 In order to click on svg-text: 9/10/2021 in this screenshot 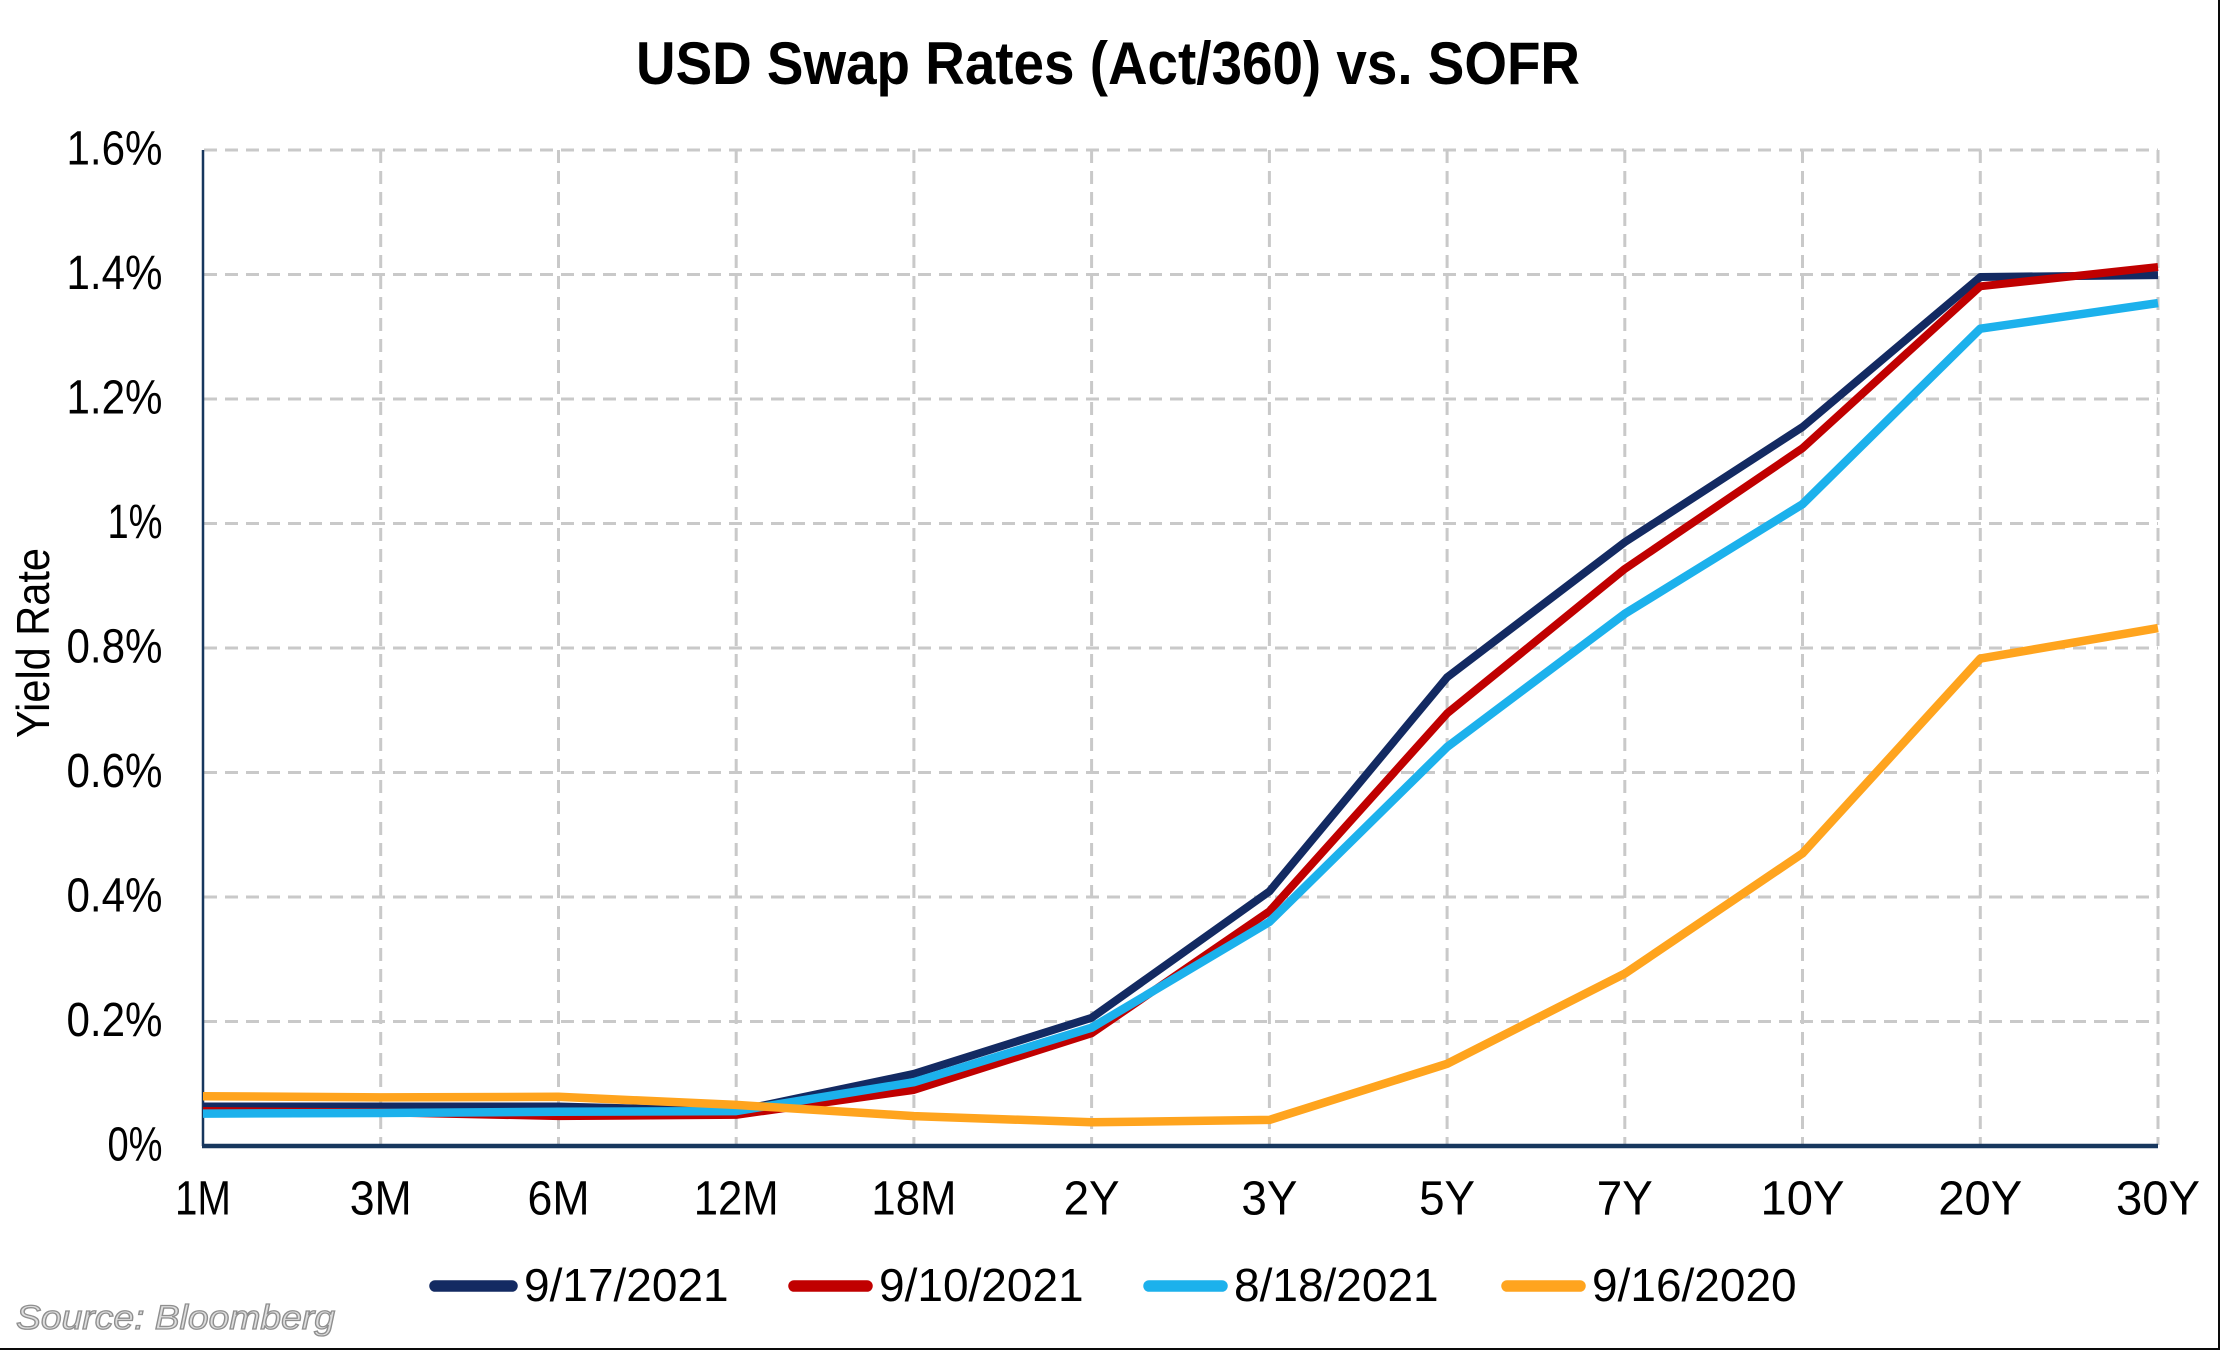, I will do `click(981, 1285)`.